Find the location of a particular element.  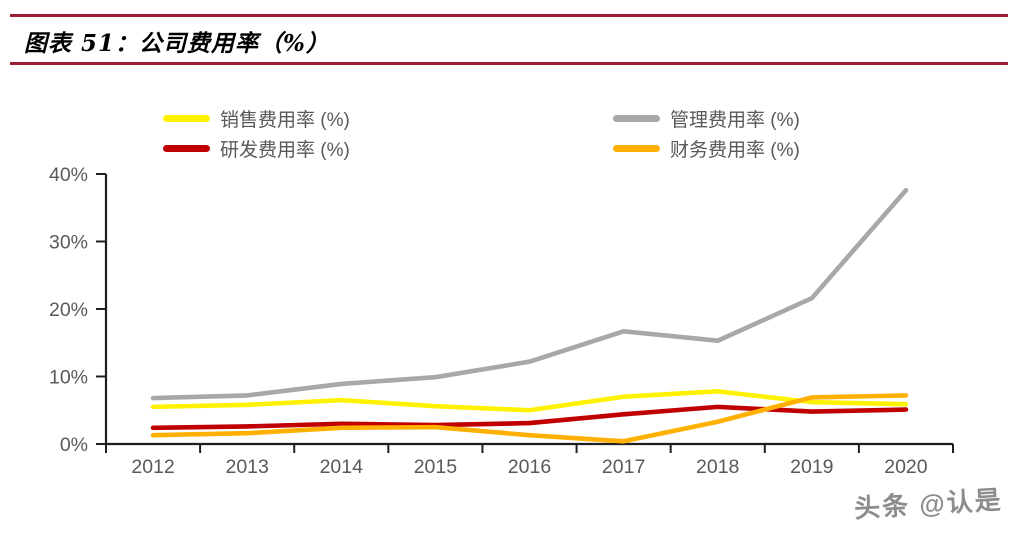

legend-swatch-rnd-icon is located at coordinates (186, 148).